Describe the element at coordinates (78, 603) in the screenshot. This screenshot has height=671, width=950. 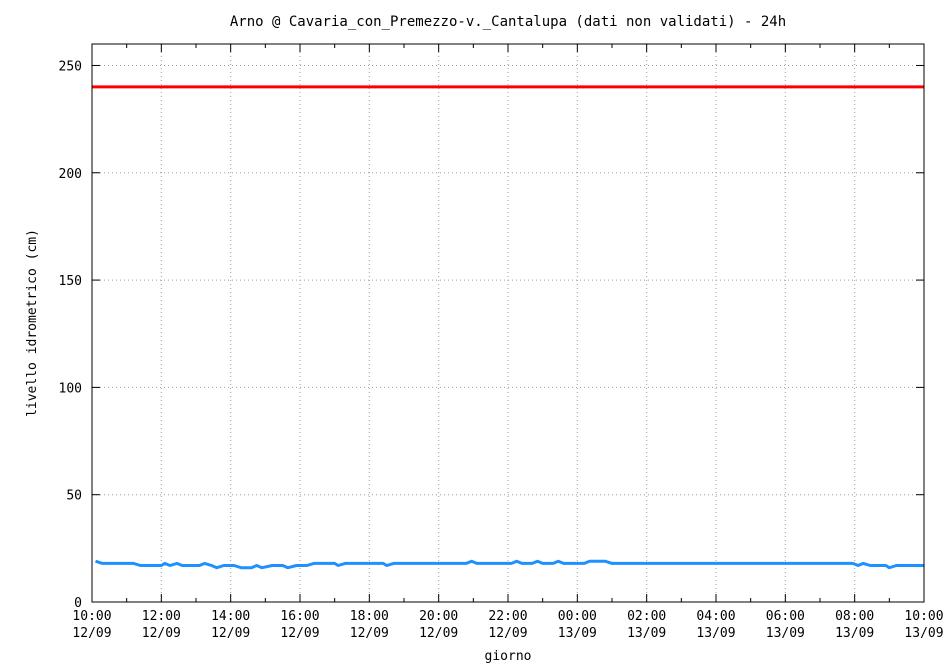
I see `y-tick-label: 0` at that location.